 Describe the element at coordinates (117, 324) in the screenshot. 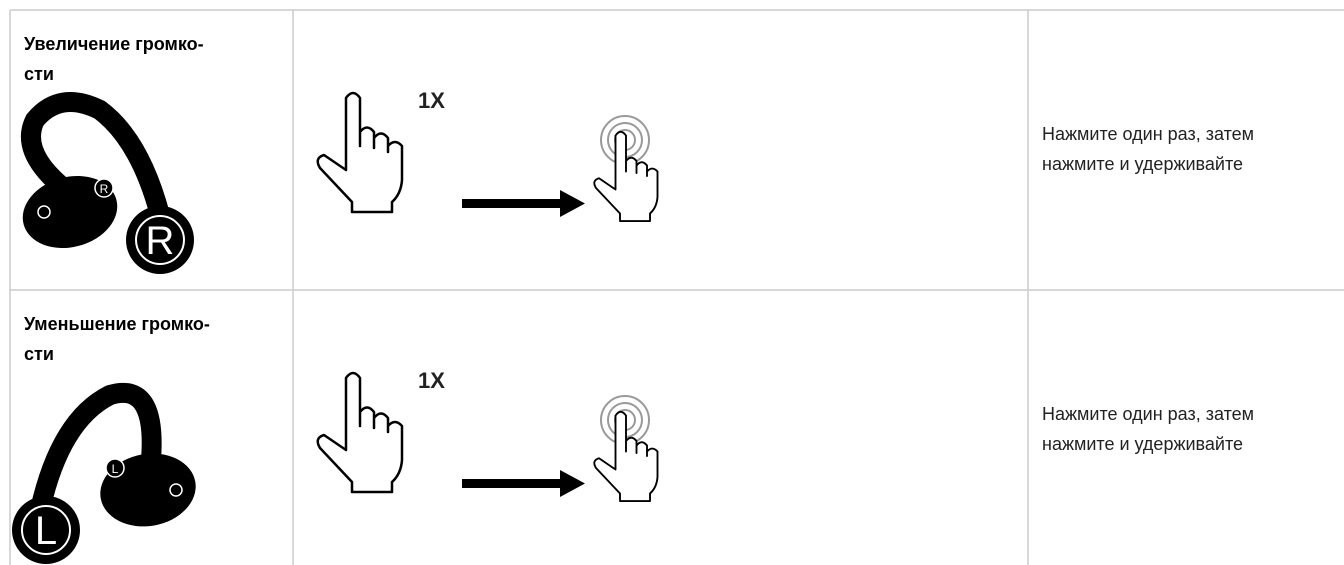

I see `row-title: Уменьшение громко-` at that location.